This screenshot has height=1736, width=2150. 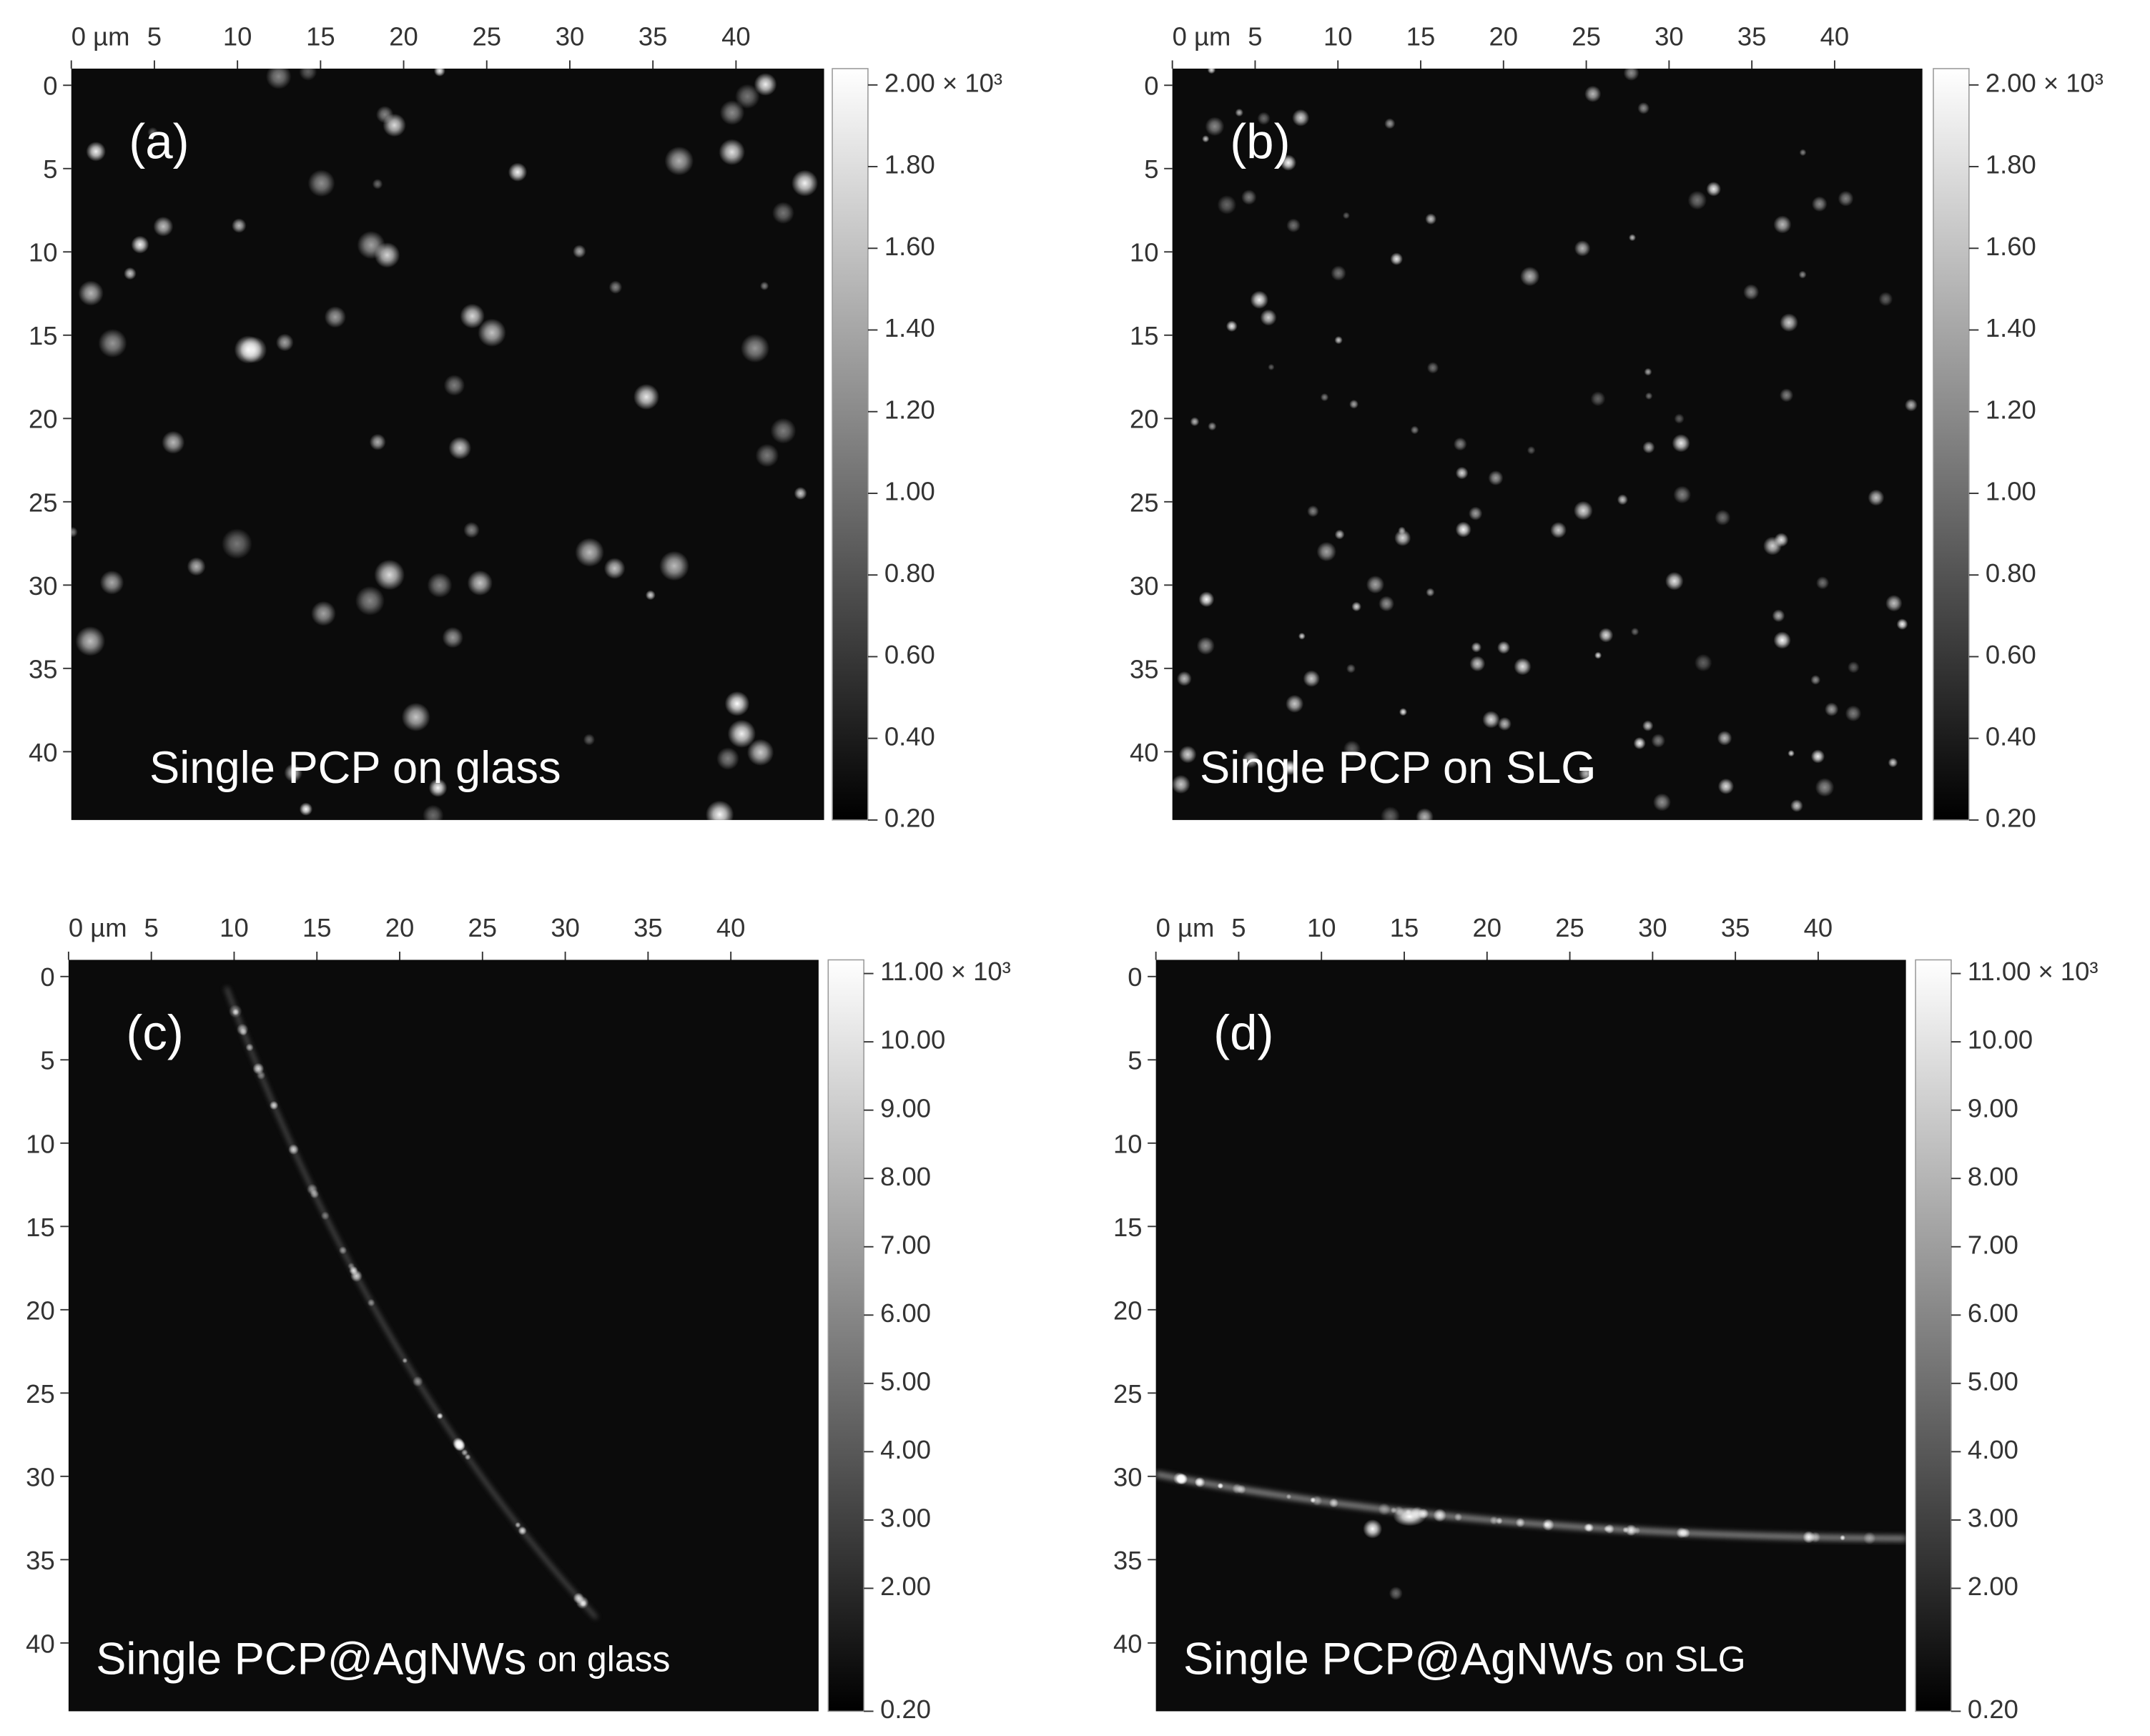 What do you see at coordinates (912, 1040) in the screenshot?
I see `colorbar-tick-label: 10.00` at bounding box center [912, 1040].